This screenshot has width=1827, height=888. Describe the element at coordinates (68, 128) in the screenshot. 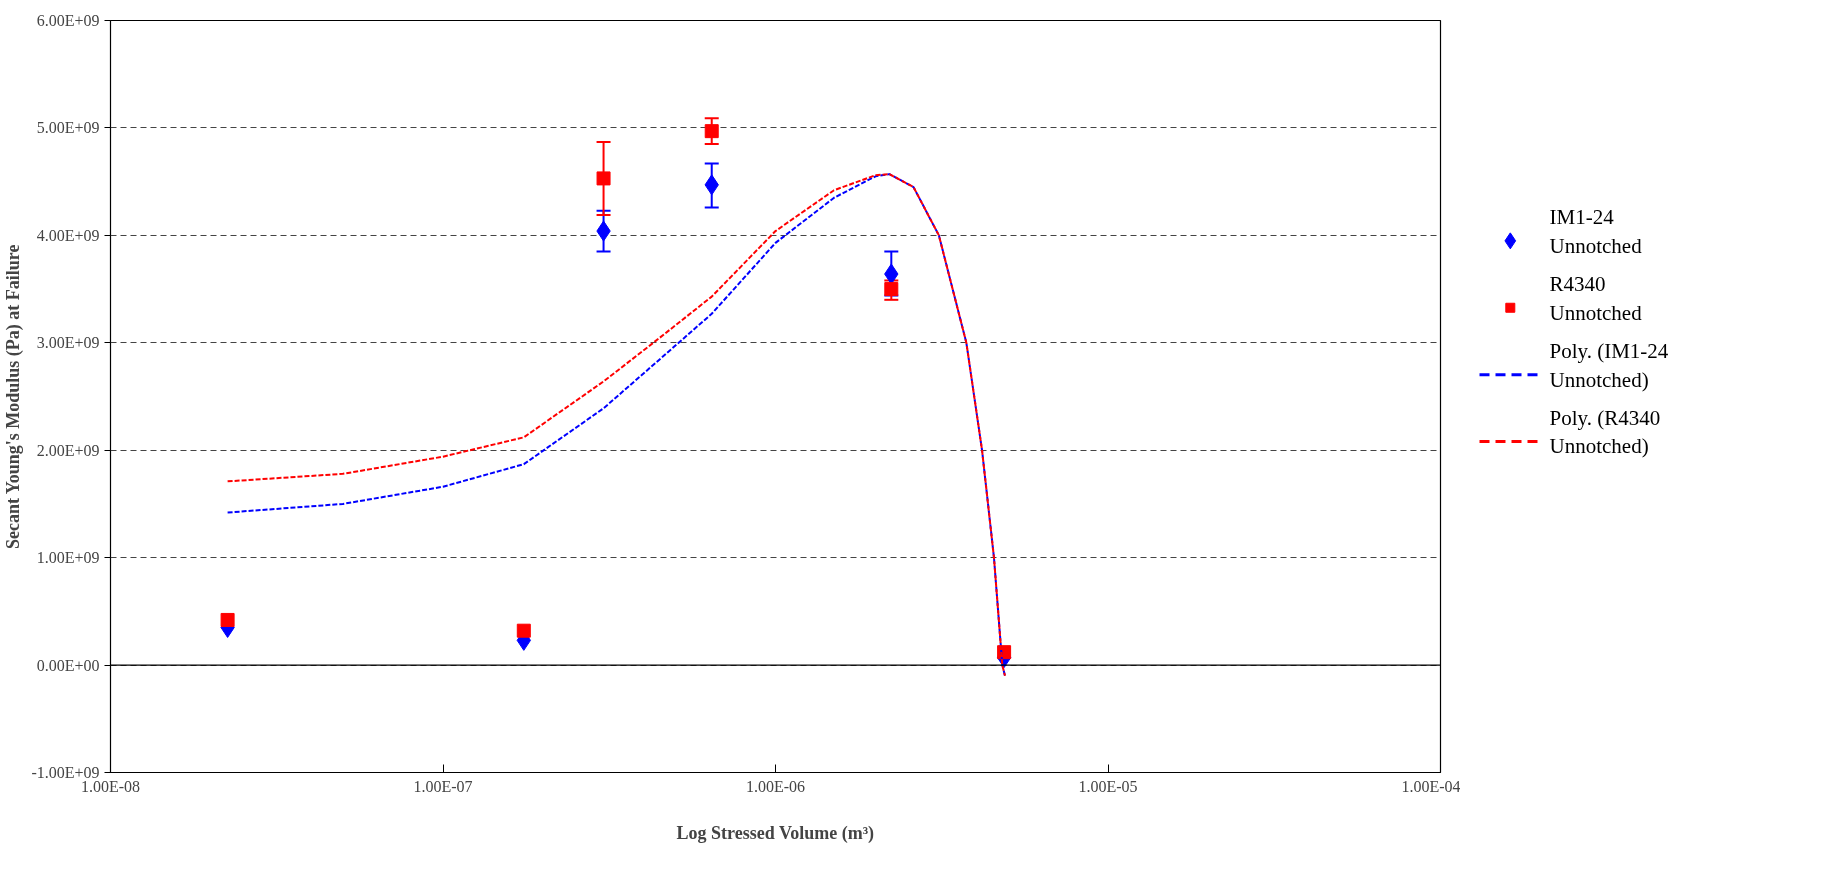

I see `y-tick-label: 5.00E+09` at that location.